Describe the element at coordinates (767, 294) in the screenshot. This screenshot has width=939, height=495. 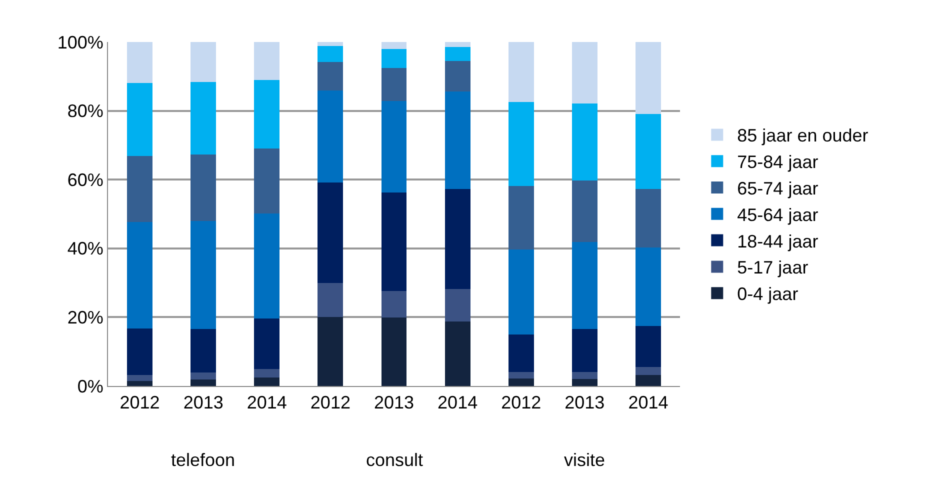
I see `legend-label: 0-4 jaar` at that location.